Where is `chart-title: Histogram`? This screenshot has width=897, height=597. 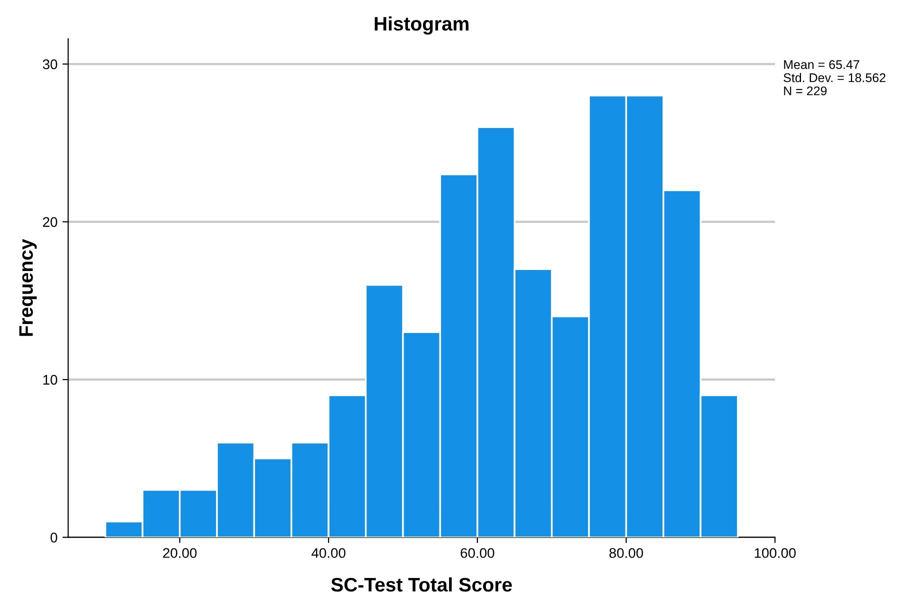
chart-title: Histogram is located at coordinates (421, 25).